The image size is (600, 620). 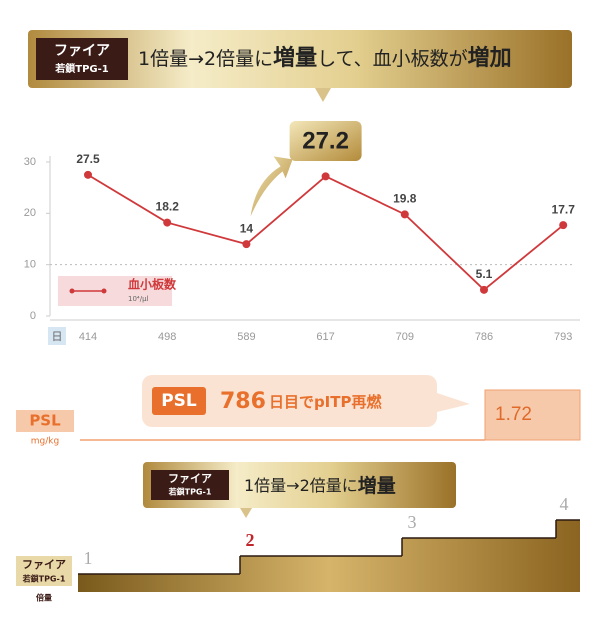 I want to click on peak-label: 27.2, so click(x=325, y=140).